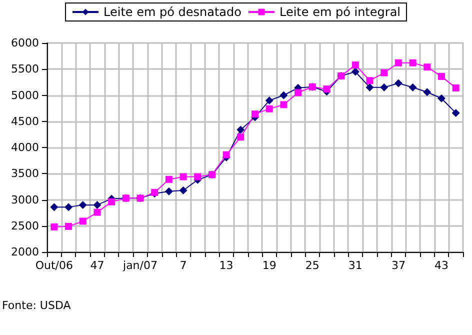 The height and width of the screenshot is (335, 472). I want to click on x-tick-label: 37, so click(398, 265).